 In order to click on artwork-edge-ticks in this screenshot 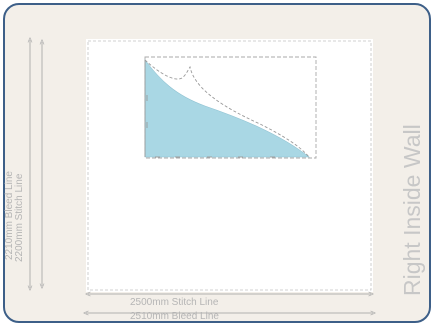, I will do `click(209, 109)`.